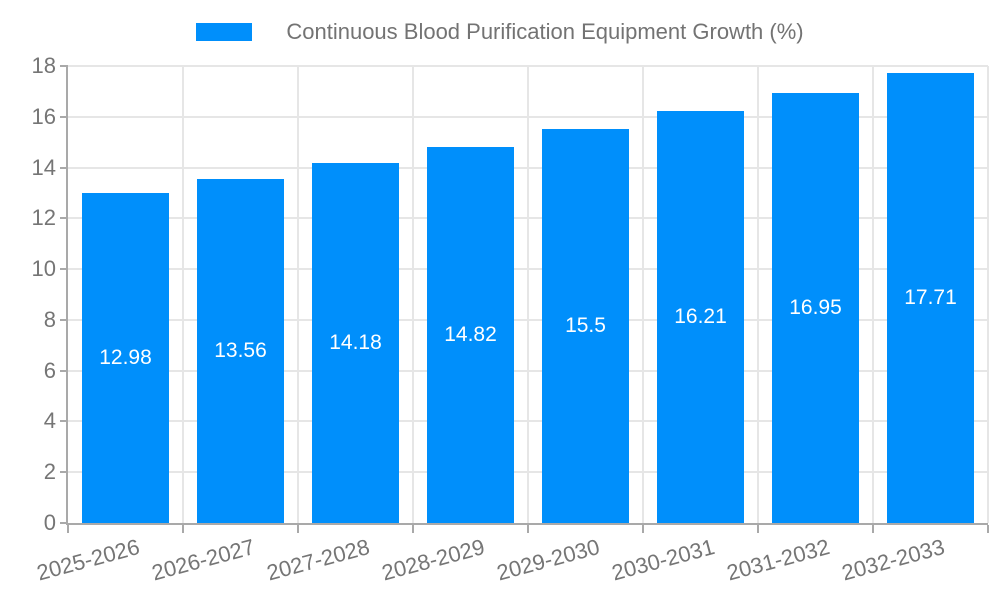 The height and width of the screenshot is (600, 1000). What do you see at coordinates (67, 295) in the screenshot?
I see `y-axis-line` at bounding box center [67, 295].